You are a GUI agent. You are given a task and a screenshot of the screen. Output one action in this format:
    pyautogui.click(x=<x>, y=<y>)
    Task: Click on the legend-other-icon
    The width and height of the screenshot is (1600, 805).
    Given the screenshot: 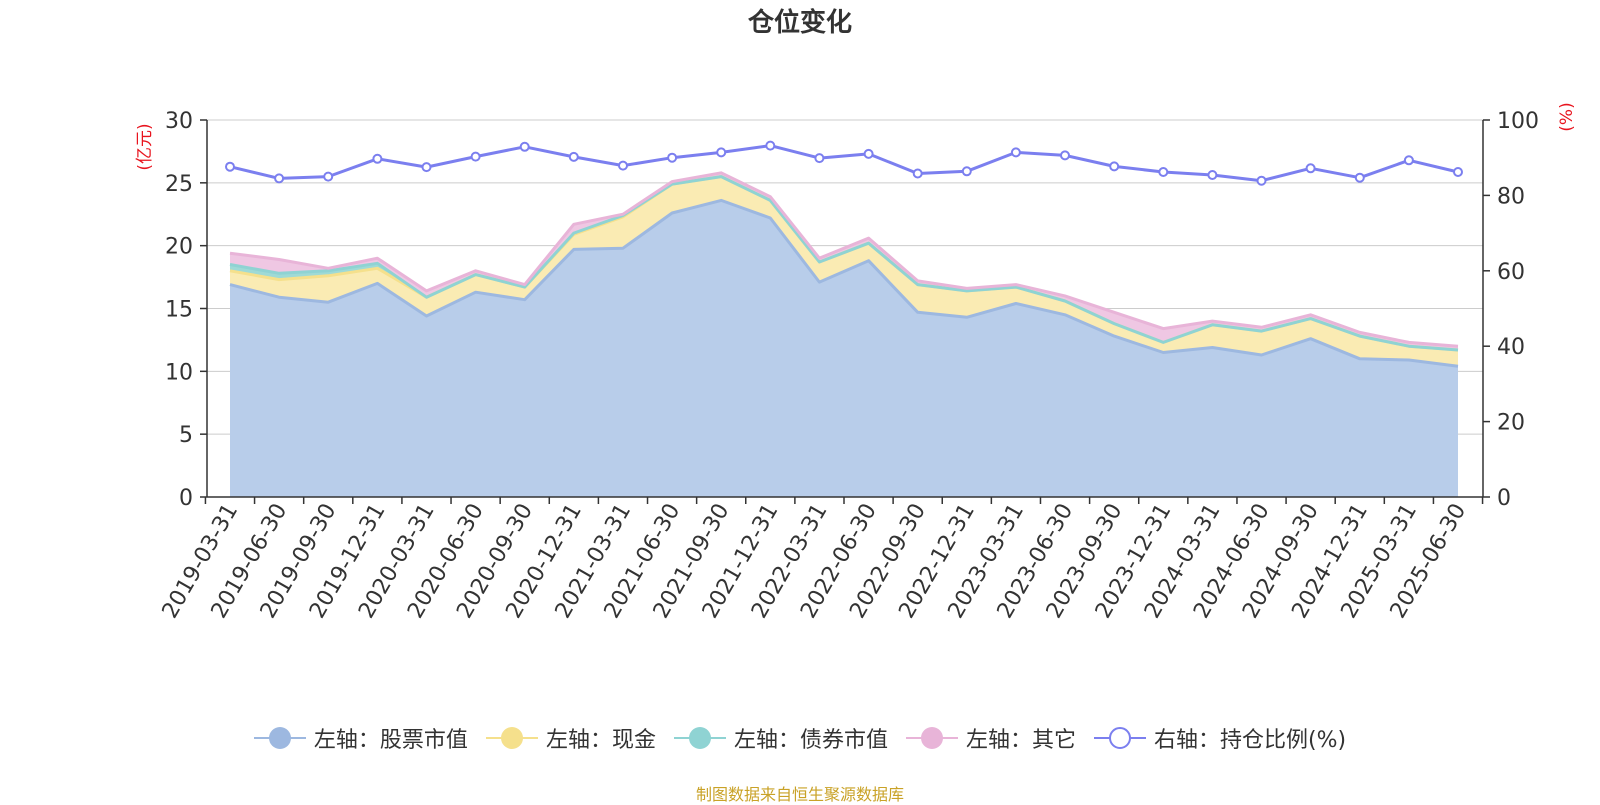 What is the action you would take?
    pyautogui.click(x=931, y=738)
    